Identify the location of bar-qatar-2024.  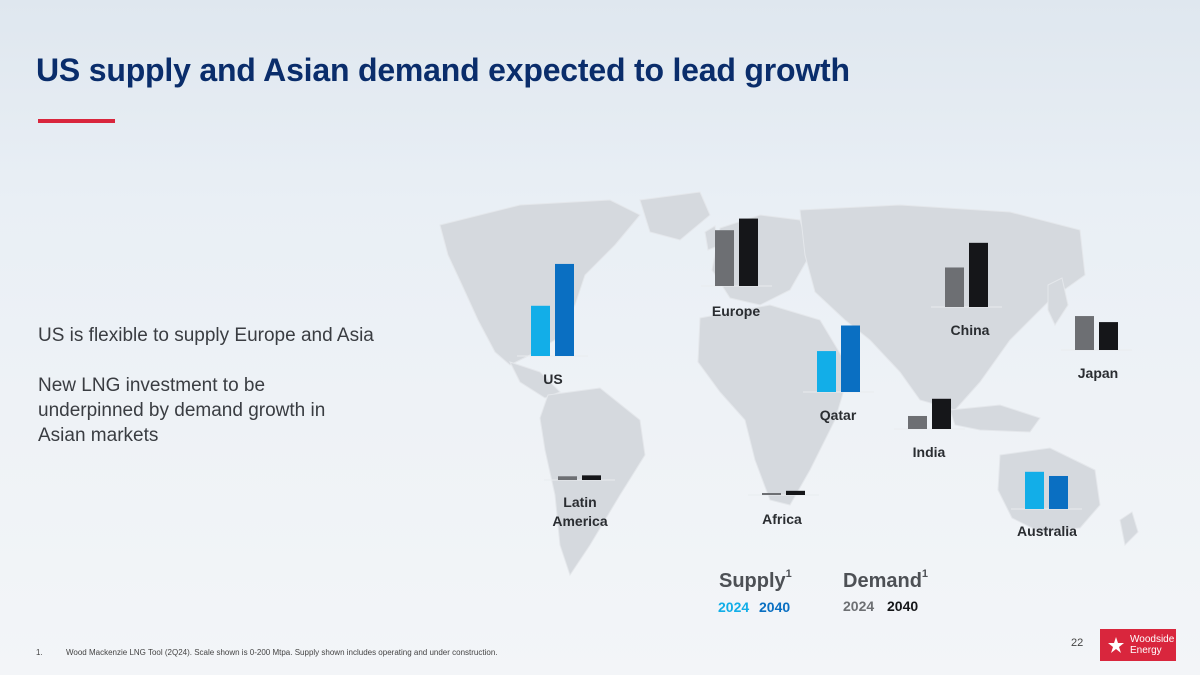
(826, 371).